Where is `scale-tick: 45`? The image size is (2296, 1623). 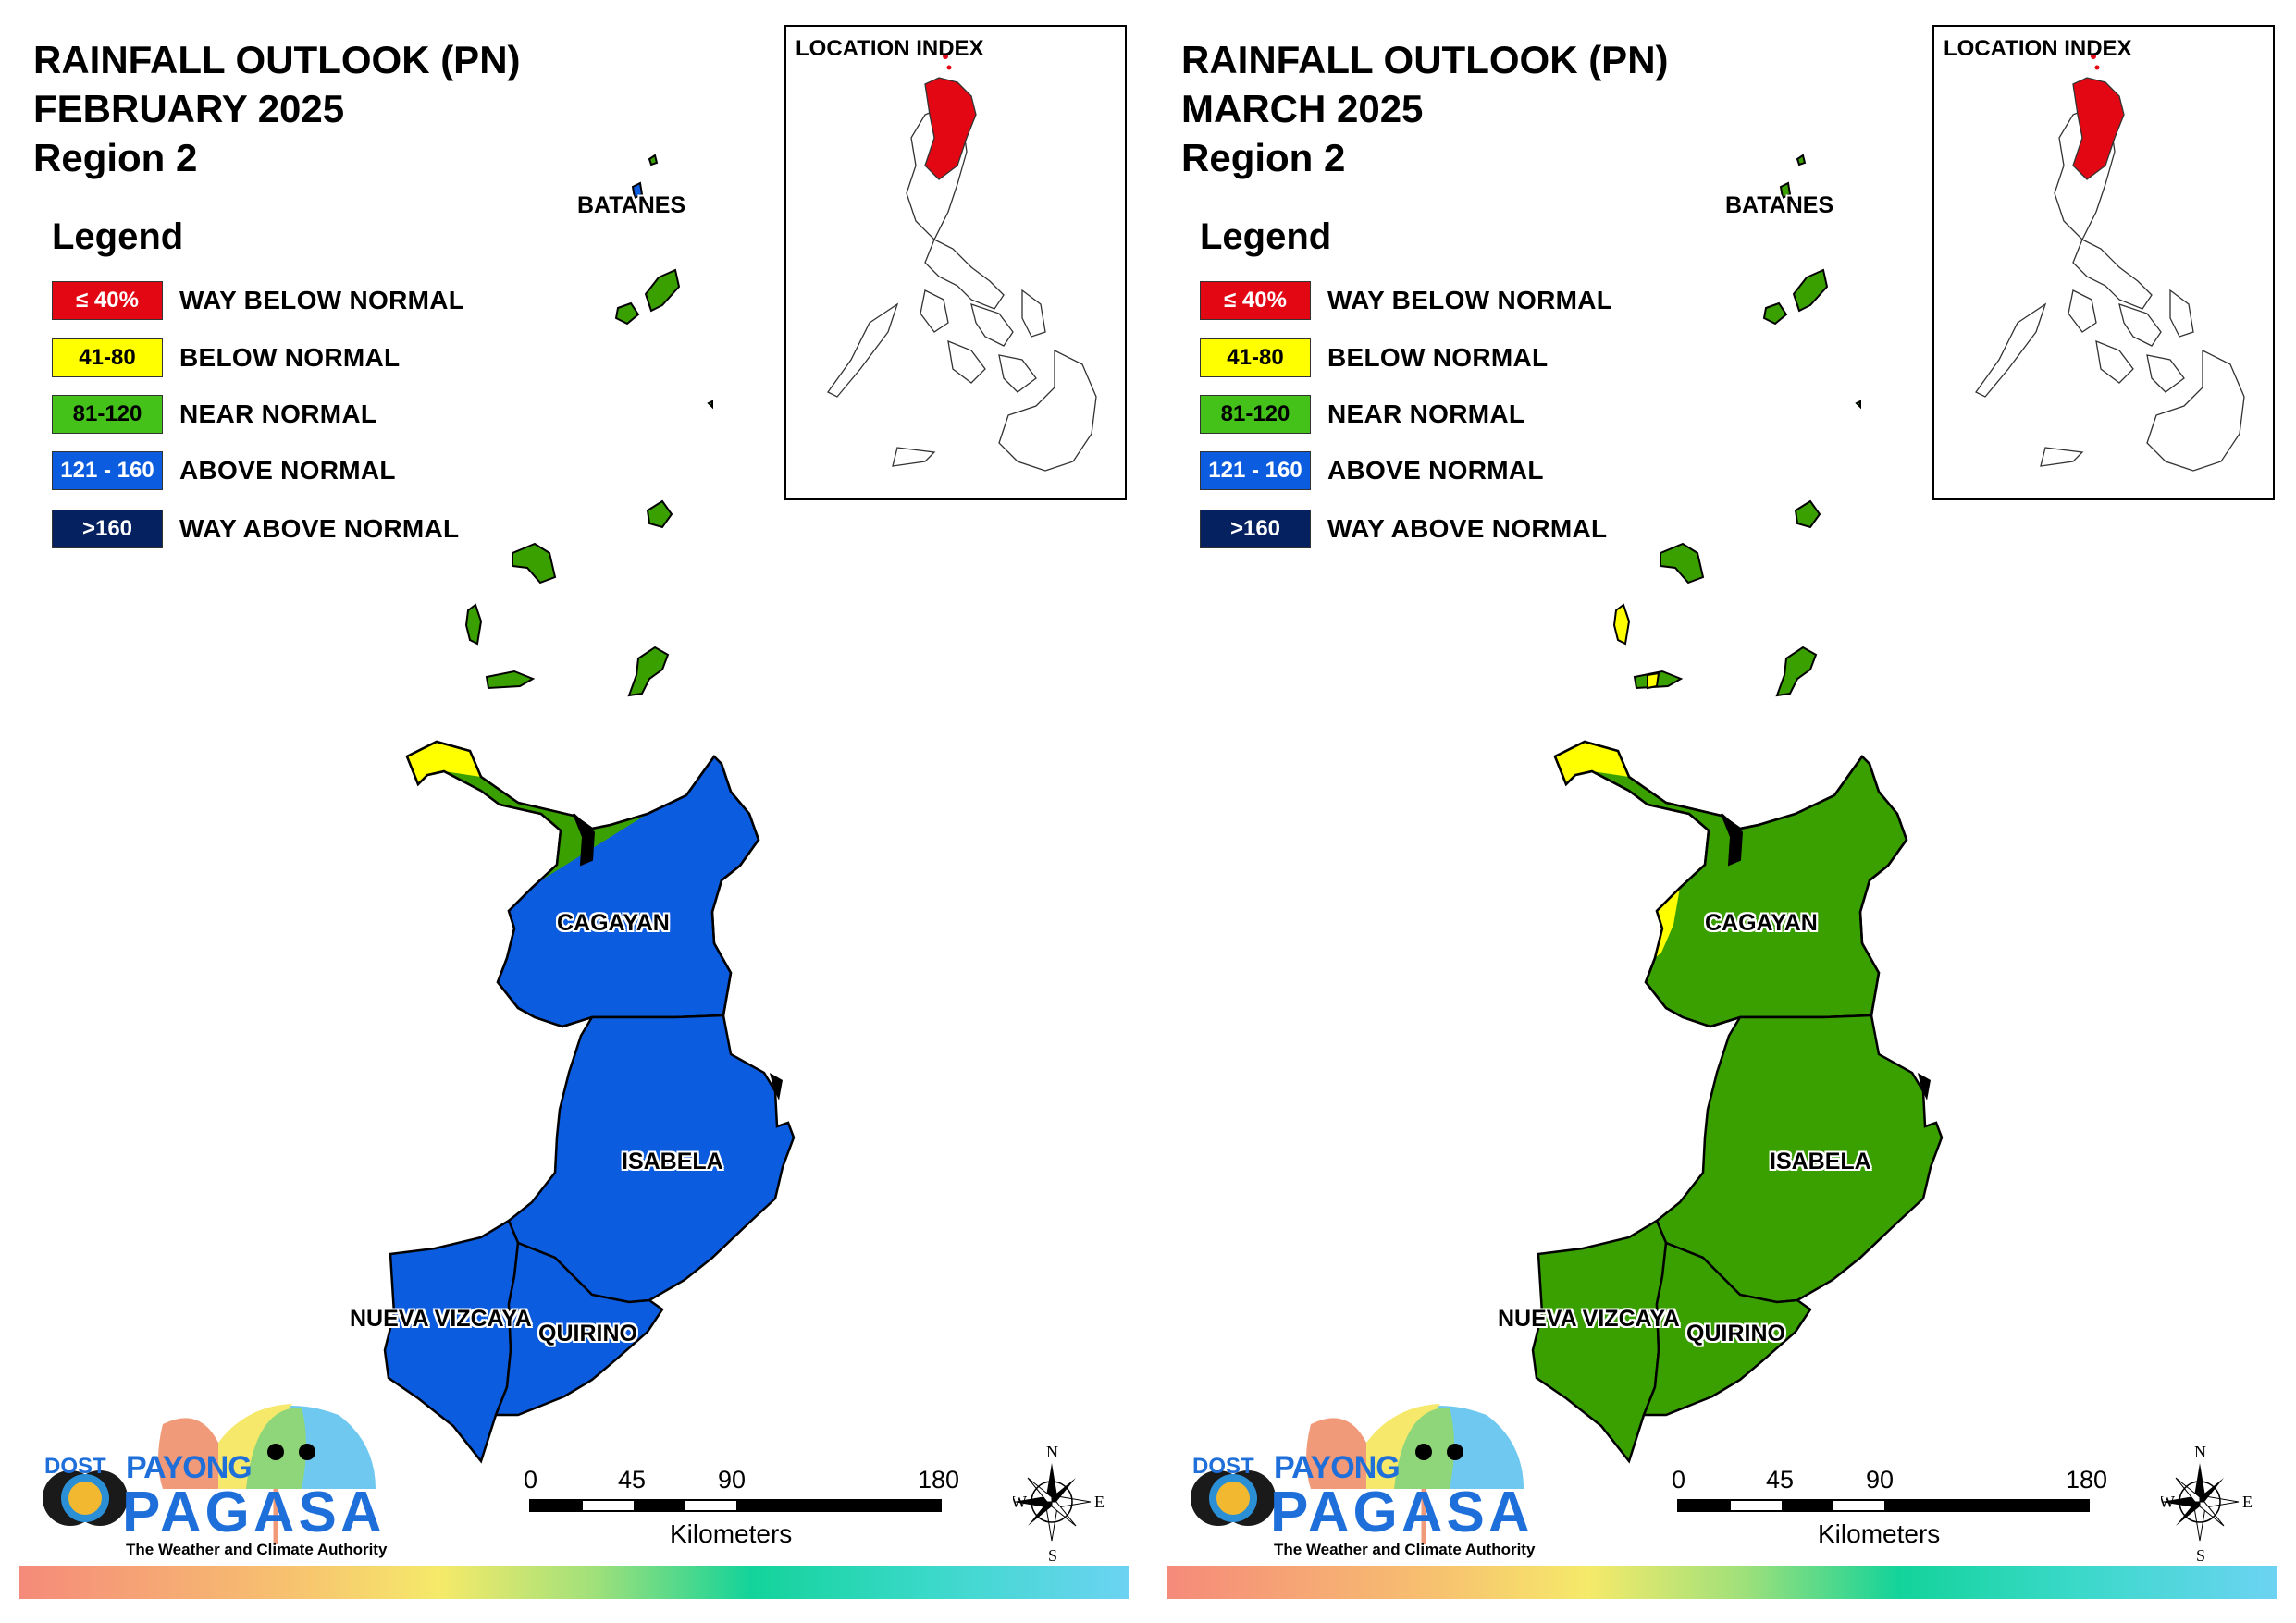 scale-tick: 45 is located at coordinates (1780, 1480).